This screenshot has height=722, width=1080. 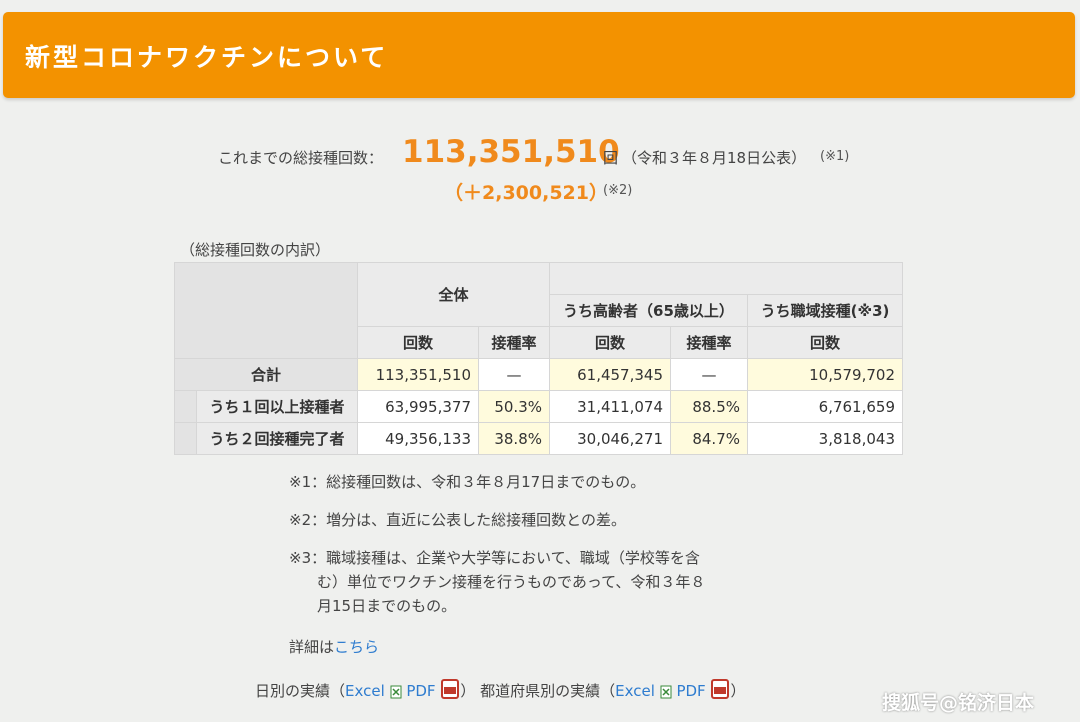 I want to click on cell-all-rate: —, so click(x=514, y=374).